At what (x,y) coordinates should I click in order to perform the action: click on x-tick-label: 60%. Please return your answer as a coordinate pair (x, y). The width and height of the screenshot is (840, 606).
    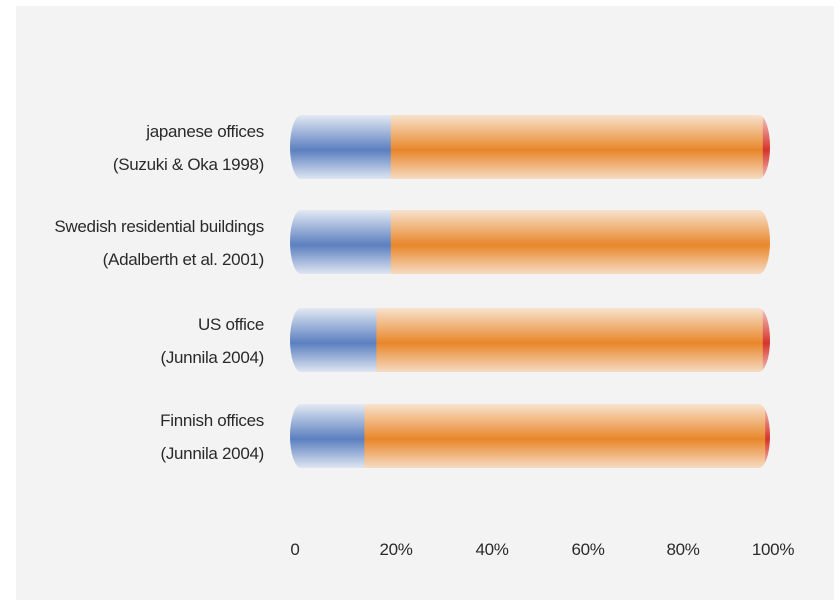
    Looking at the image, I should click on (587, 549).